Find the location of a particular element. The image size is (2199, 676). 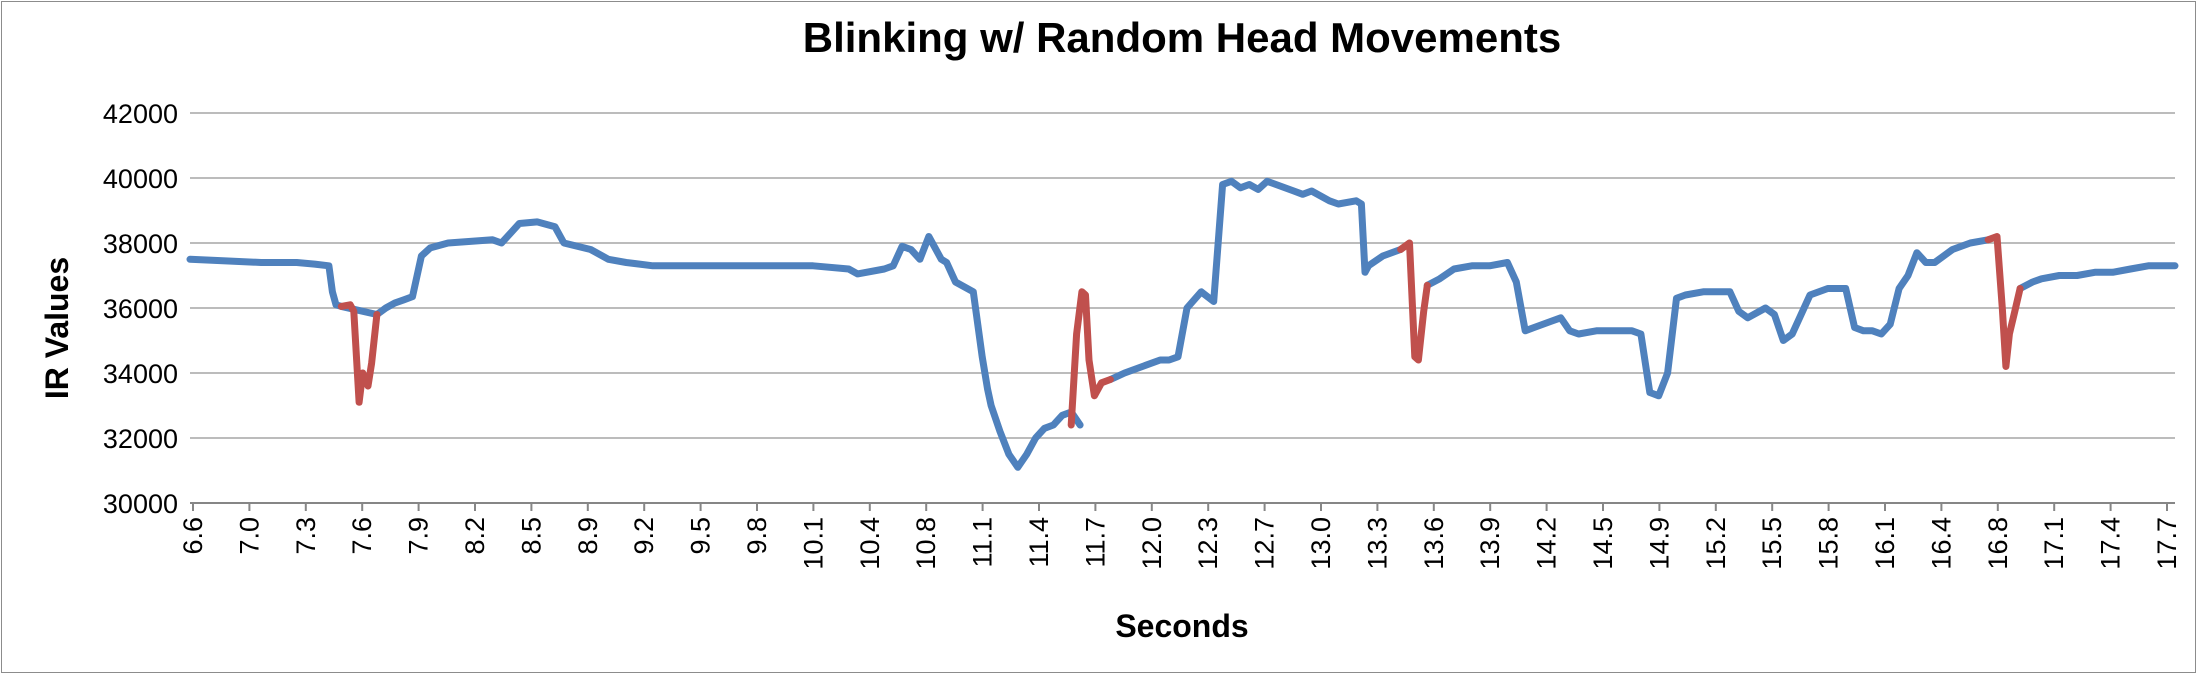

x-tick-label: 16.4 is located at coordinates (1941, 543).